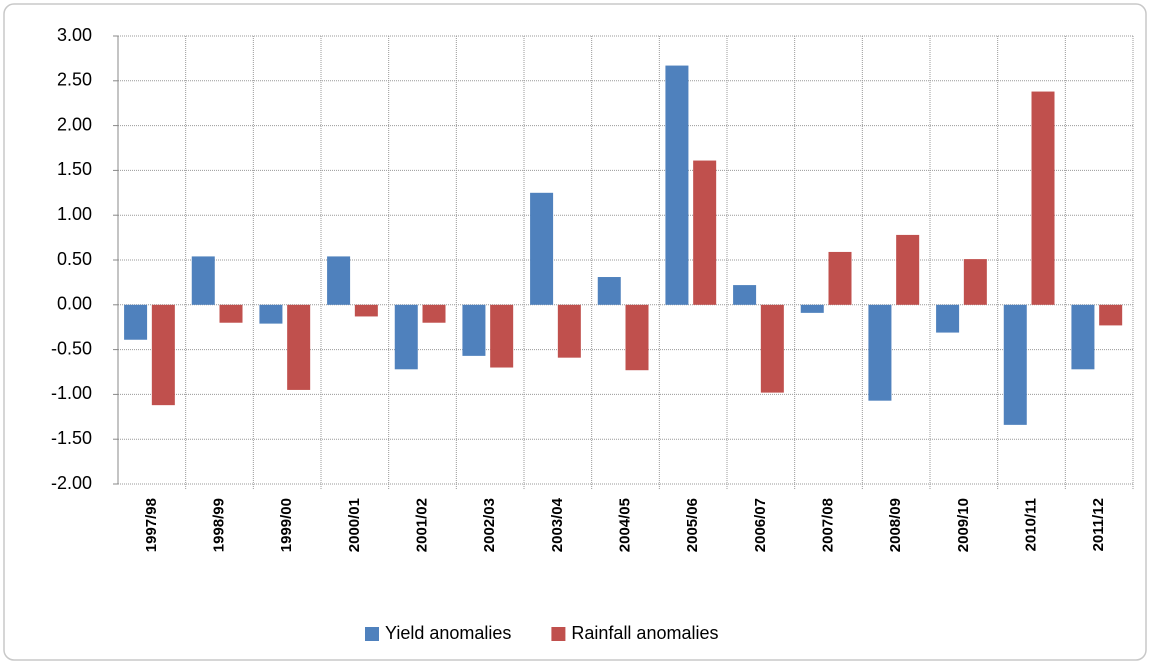 This screenshot has height=665, width=1151. Describe the element at coordinates (692, 525) in the screenshot. I see `x-tick-label: 2005/06` at that location.